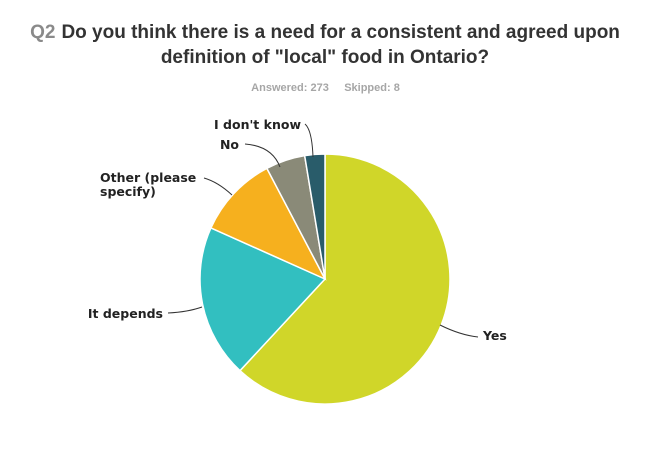  I want to click on question-number: Q2, so click(42, 32).